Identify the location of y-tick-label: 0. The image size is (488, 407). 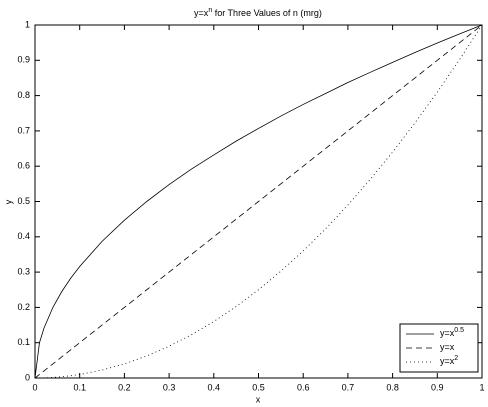
(27, 377).